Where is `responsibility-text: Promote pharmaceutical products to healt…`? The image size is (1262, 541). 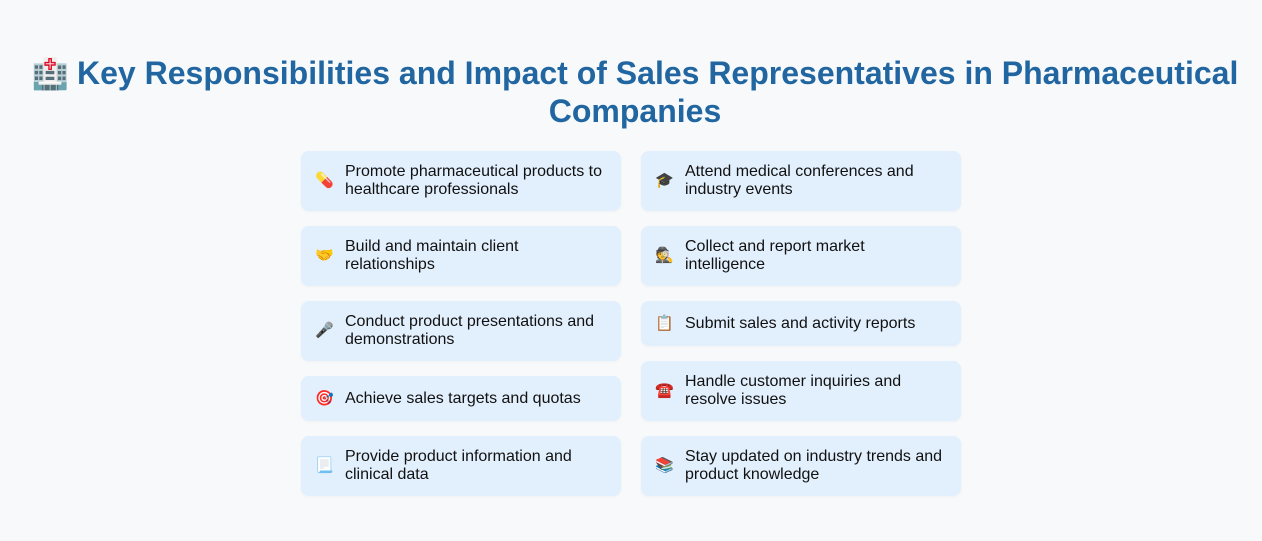
responsibility-text: Promote pharmaceutical products to healt… is located at coordinates (474, 180).